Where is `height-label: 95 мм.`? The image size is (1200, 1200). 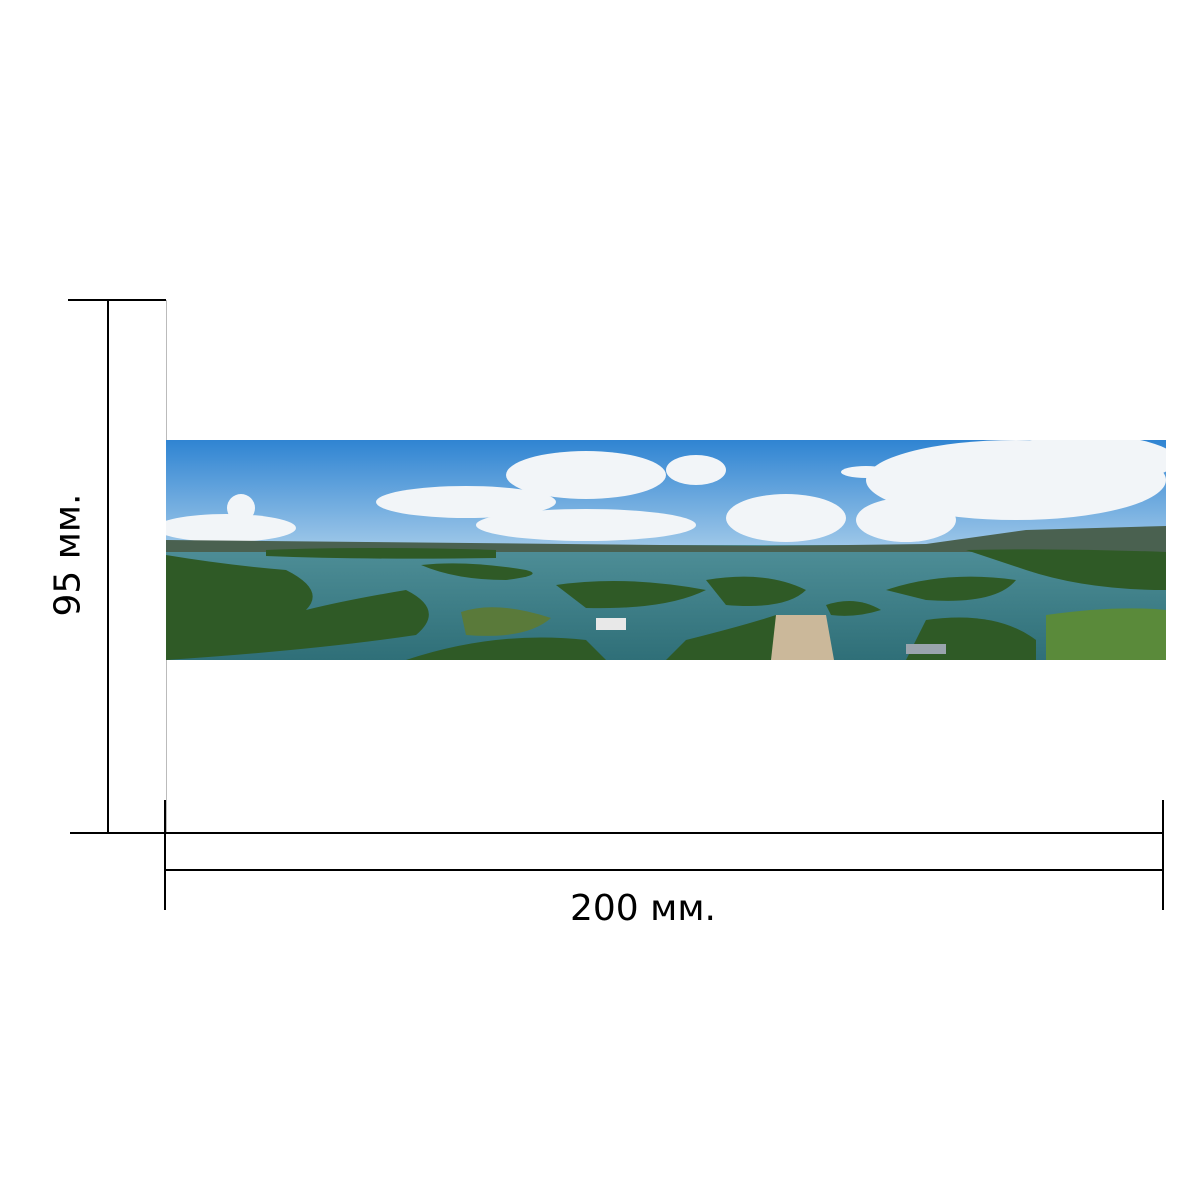 height-label: 95 мм. is located at coordinates (68, 555).